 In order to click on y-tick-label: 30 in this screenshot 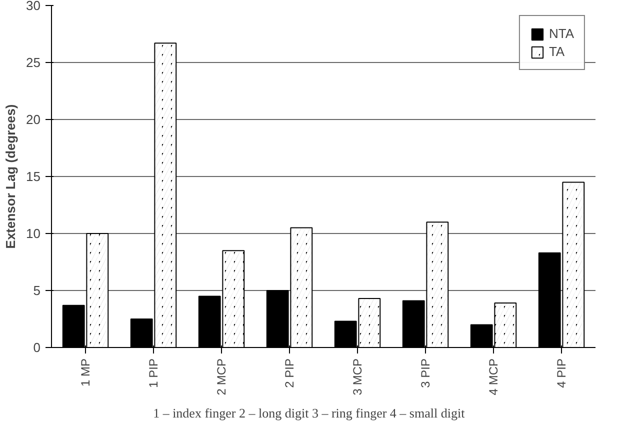, I will do `click(33, 6)`.